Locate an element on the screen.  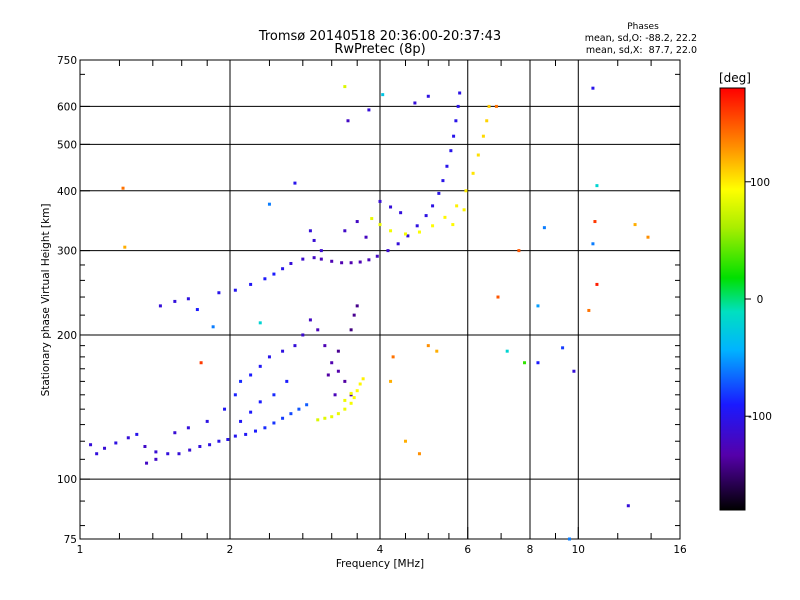
y-tick-label: 75 is located at coordinates (70, 540).